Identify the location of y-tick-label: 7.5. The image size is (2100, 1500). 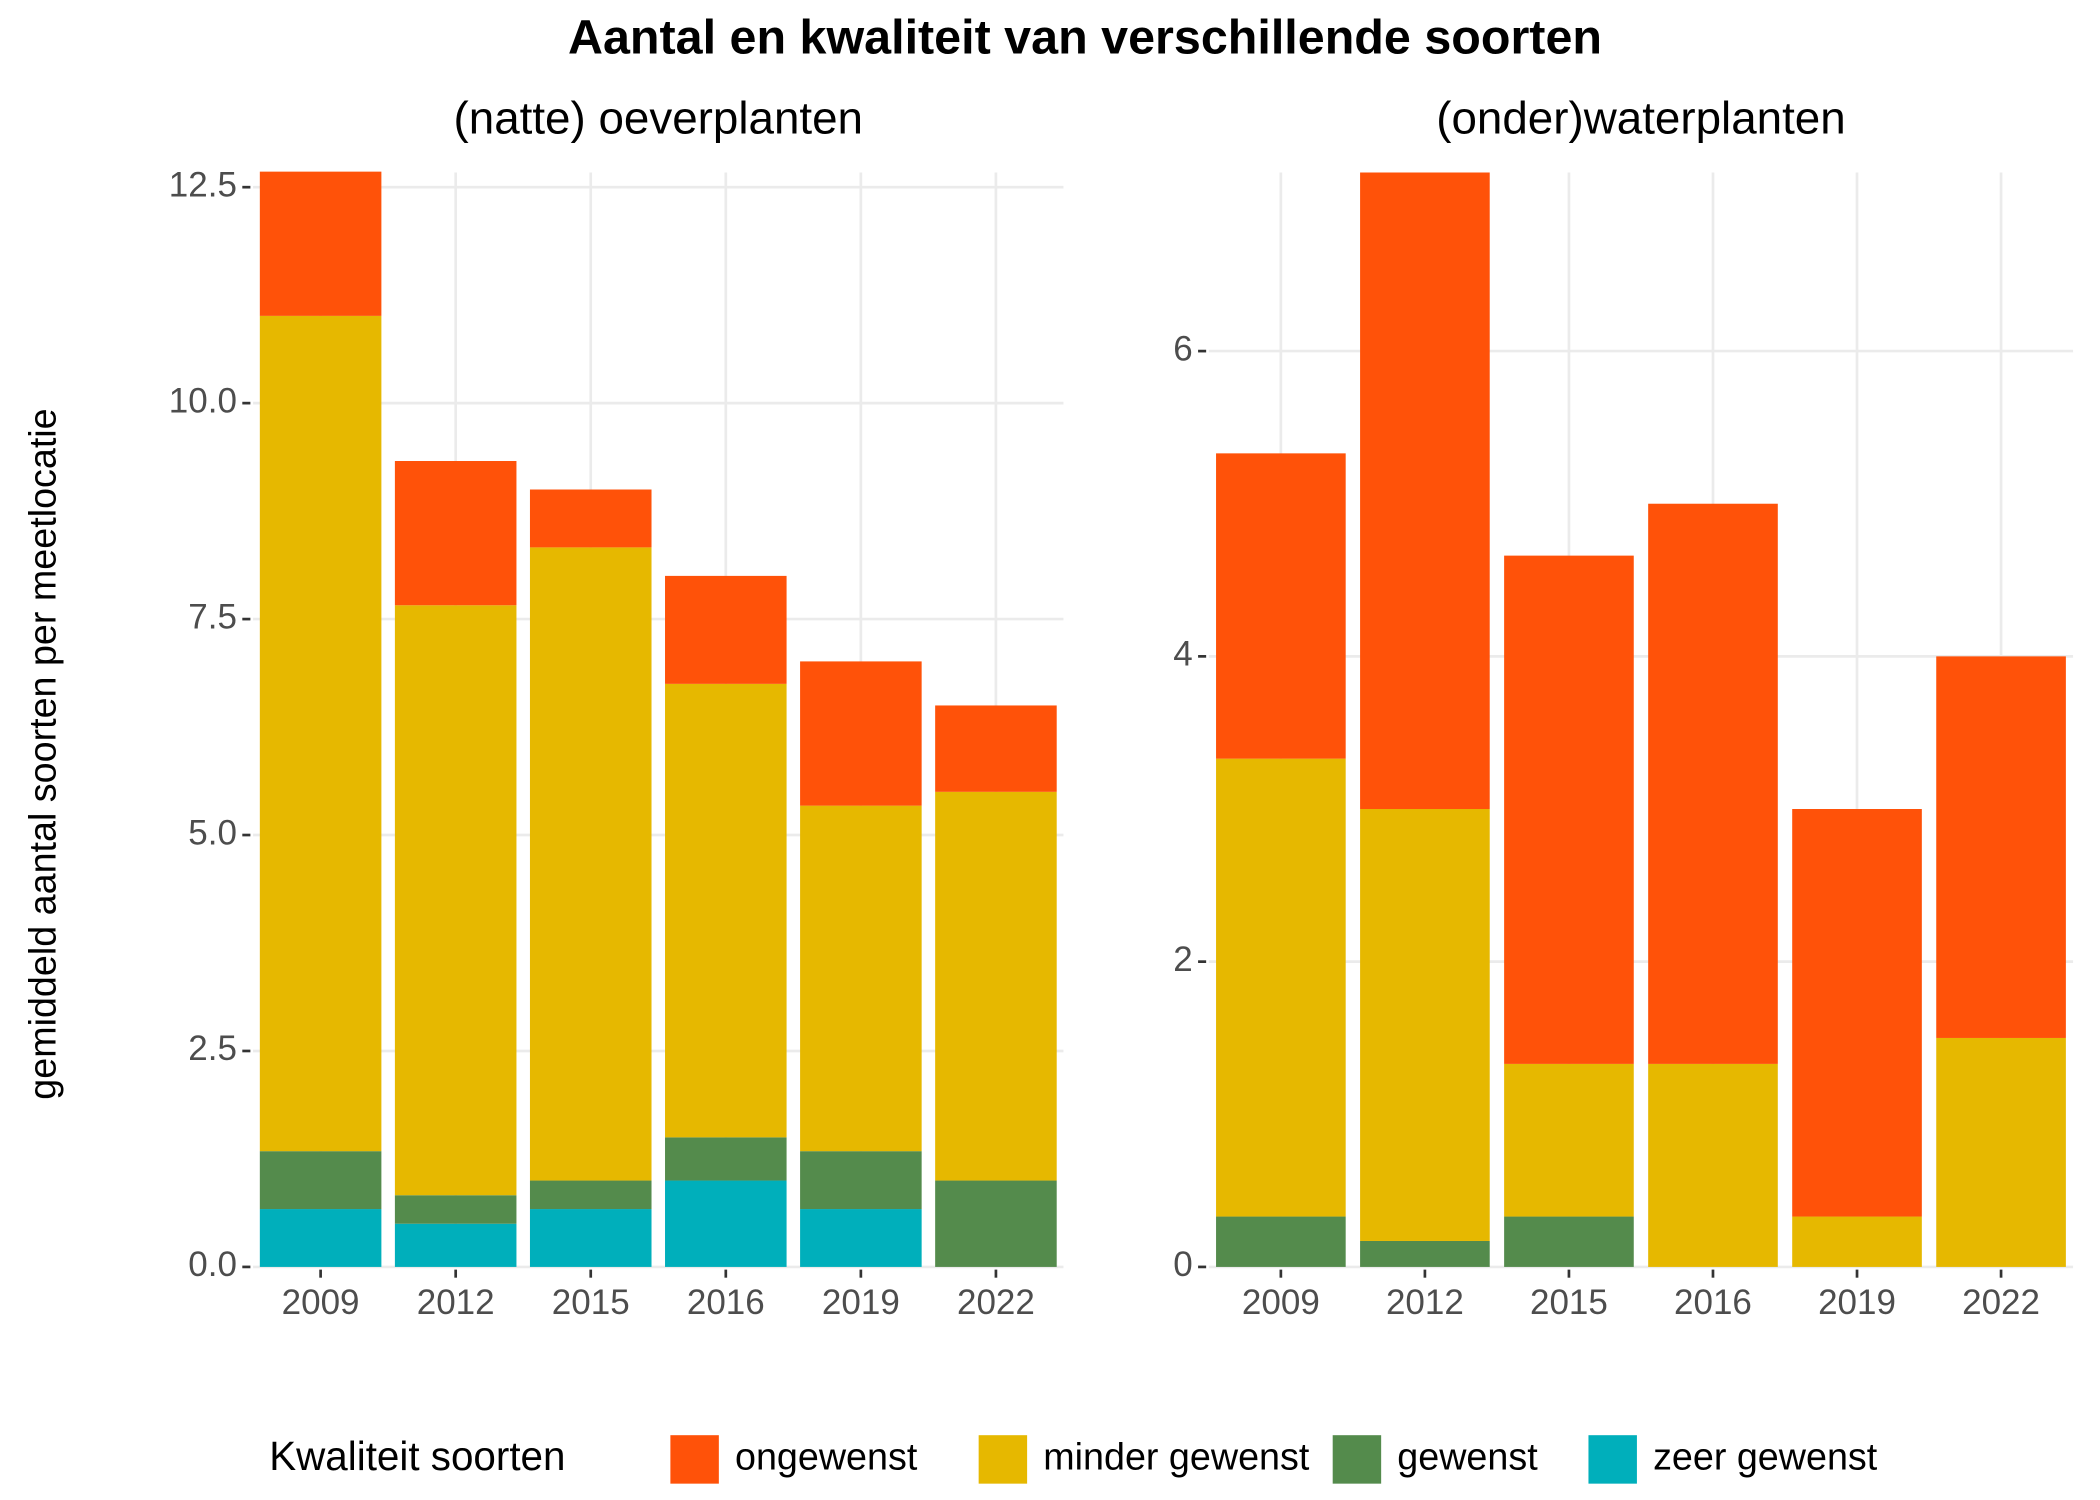
(212, 616).